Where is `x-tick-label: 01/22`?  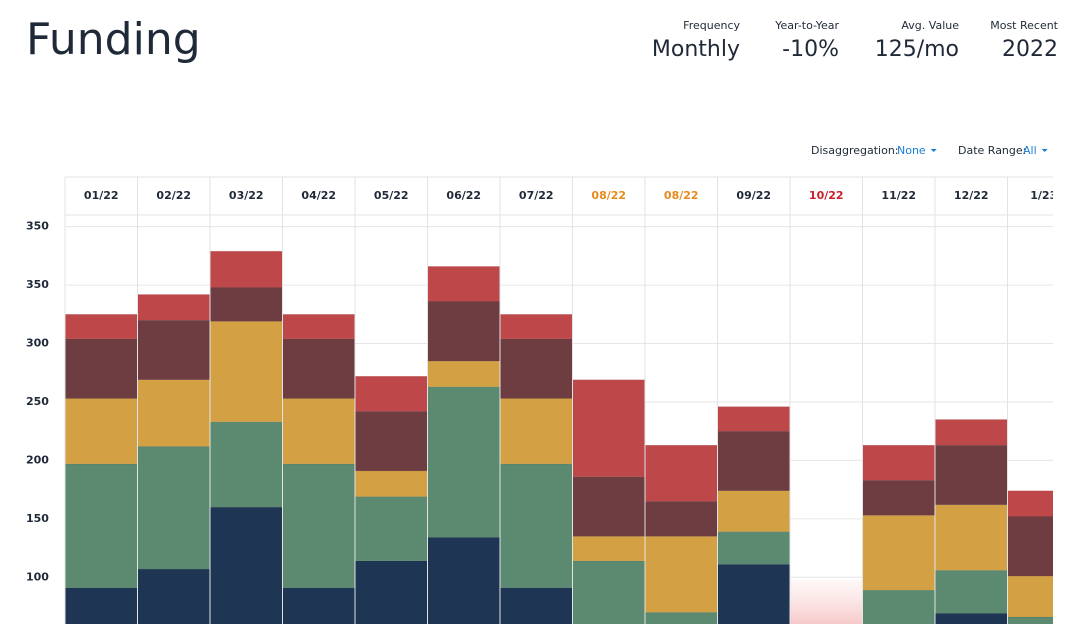 x-tick-label: 01/22 is located at coordinates (101, 195).